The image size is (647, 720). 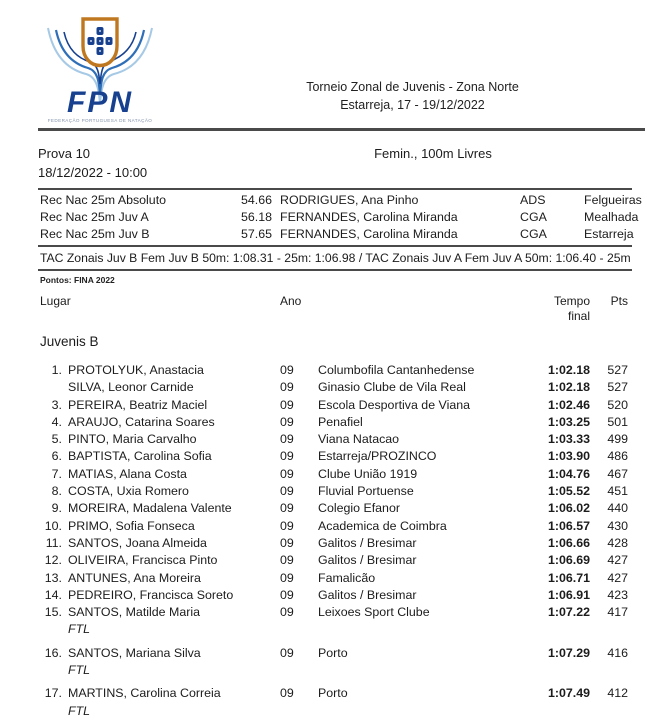 I want to click on fpn-logo: FPN FEDERAÇÃO PORTUGUESA DE NATAÇÃO, so click(x=100, y=66).